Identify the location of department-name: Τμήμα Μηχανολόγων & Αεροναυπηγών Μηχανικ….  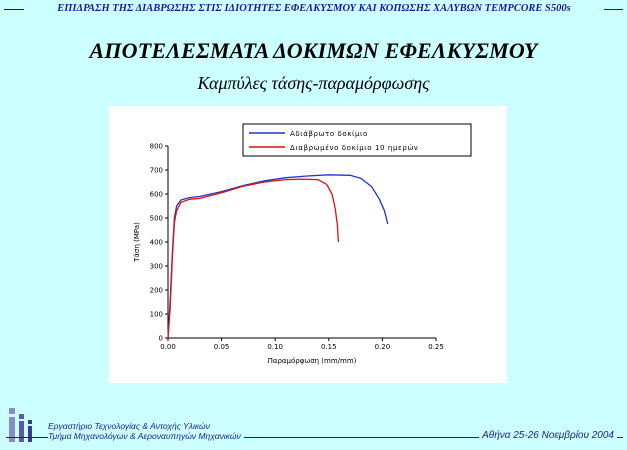
(144, 436).